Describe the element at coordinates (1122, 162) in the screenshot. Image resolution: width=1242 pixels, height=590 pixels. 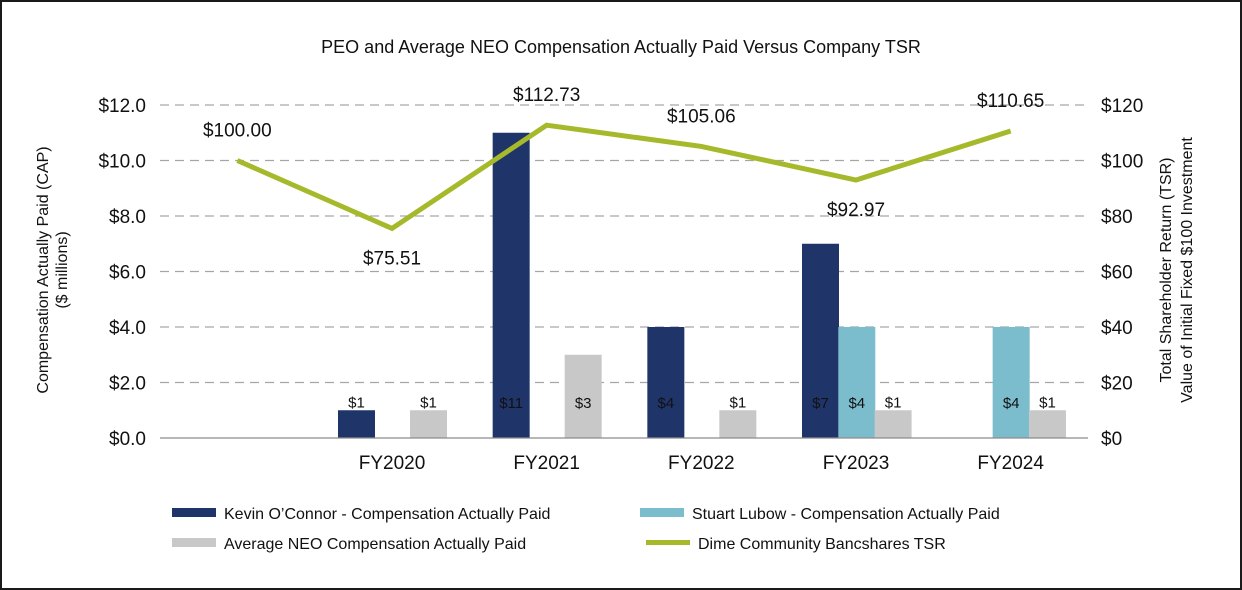
I see `right-tick-label: $100` at that location.